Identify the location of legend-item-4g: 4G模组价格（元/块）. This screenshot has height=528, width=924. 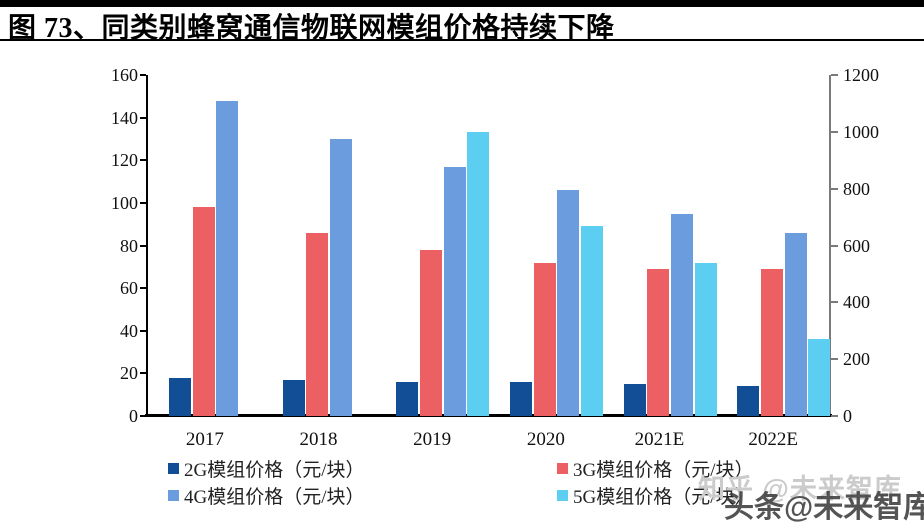
(362, 495).